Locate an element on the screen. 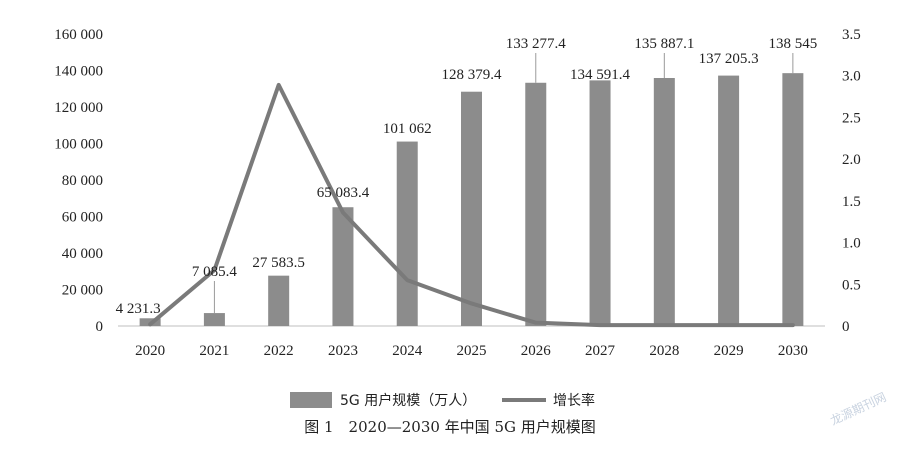 The image size is (900, 454). y-left-tick-label: 160 000 is located at coordinates (78, 35).